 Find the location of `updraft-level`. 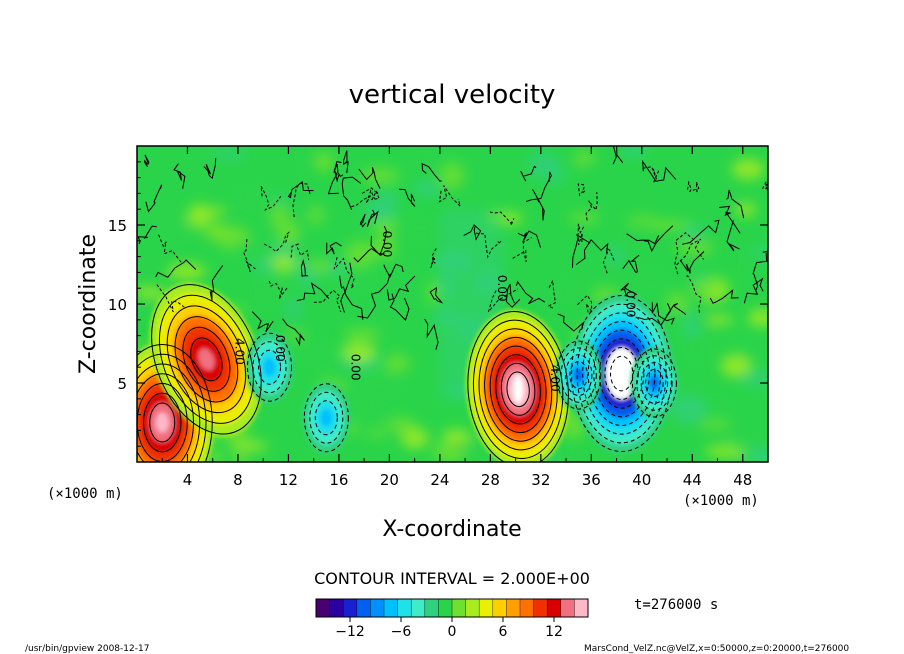

updraft-level is located at coordinates (206, 359).